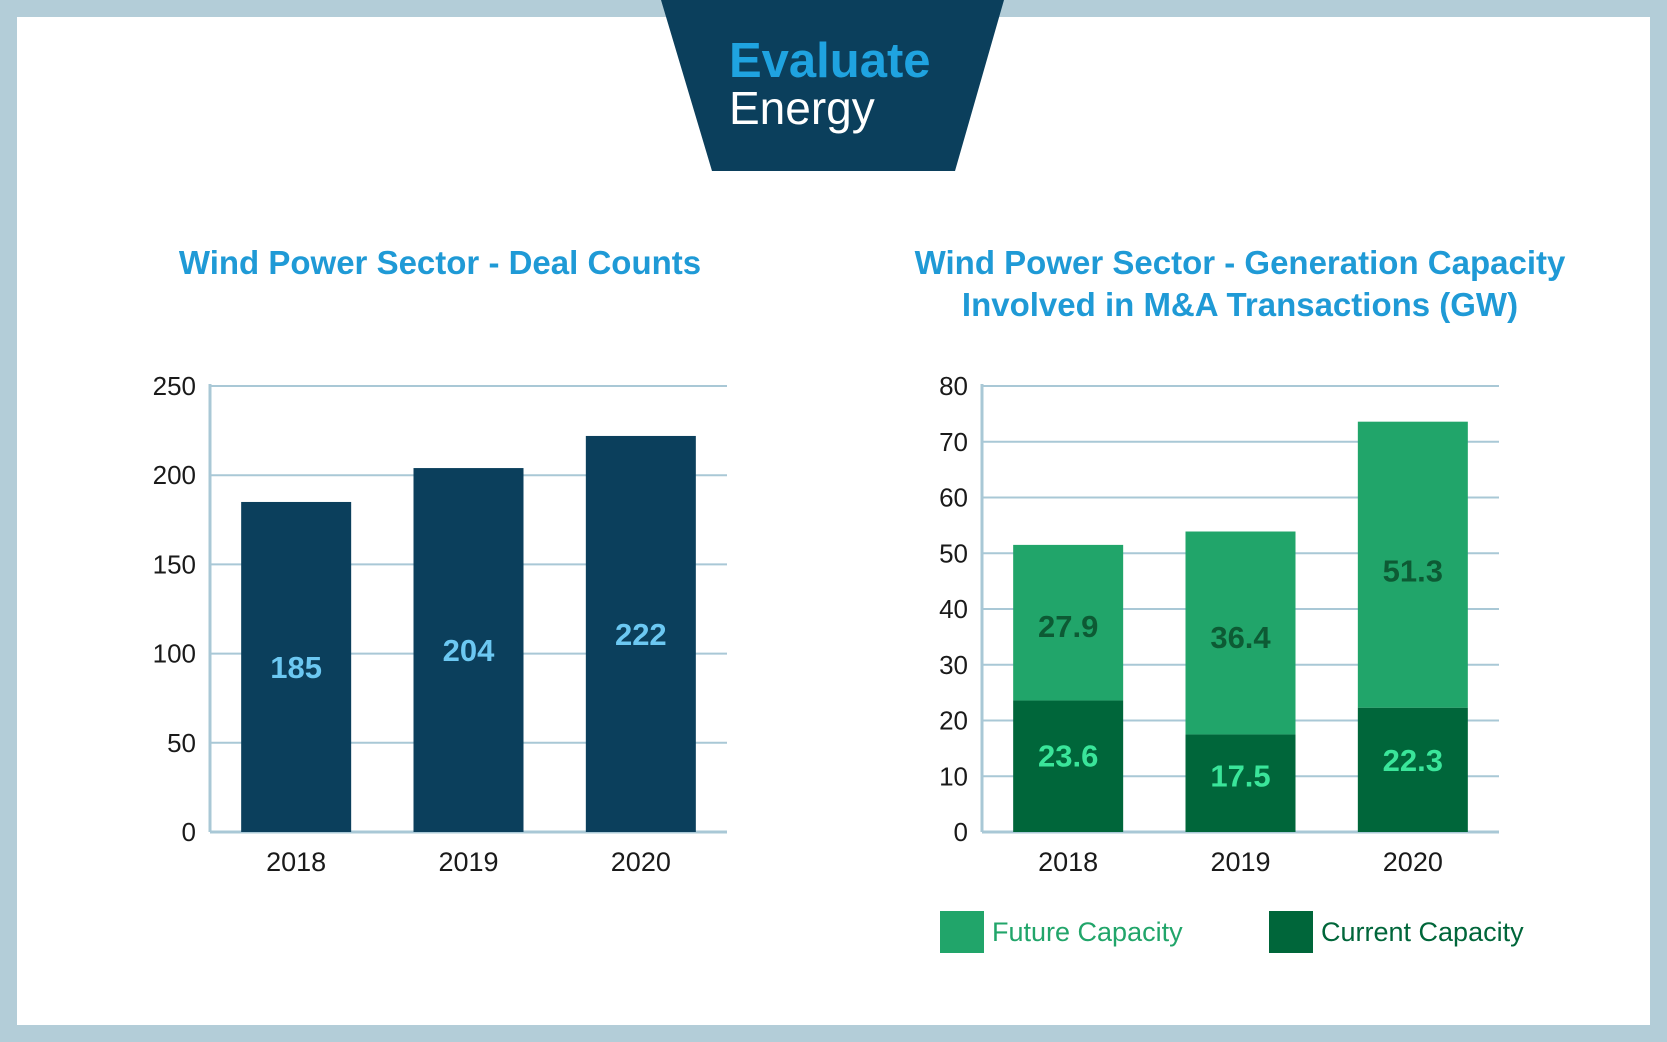 This screenshot has width=1667, height=1042. Describe the element at coordinates (1413, 570) in the screenshot. I see `future-capacity-label: 51.3` at that location.